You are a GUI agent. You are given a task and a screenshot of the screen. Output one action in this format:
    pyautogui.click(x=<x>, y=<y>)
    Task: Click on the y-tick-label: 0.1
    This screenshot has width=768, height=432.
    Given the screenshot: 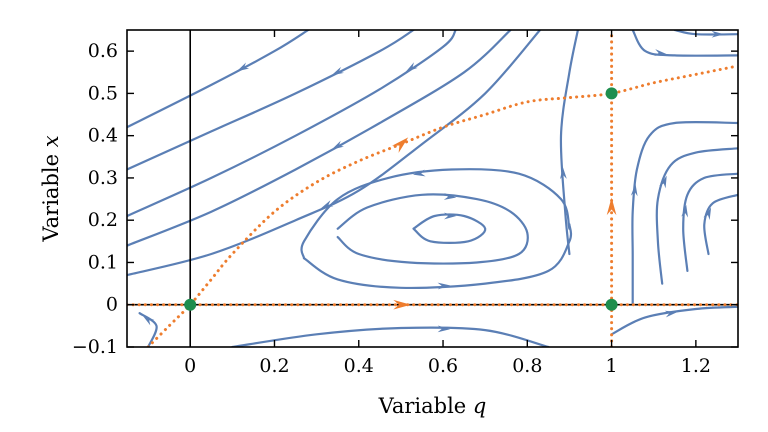 What is the action you would take?
    pyautogui.click(x=103, y=262)
    